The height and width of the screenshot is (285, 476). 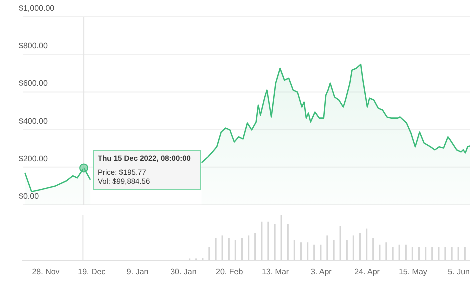 I want to click on y-tick-label: $200.00, so click(x=33, y=159).